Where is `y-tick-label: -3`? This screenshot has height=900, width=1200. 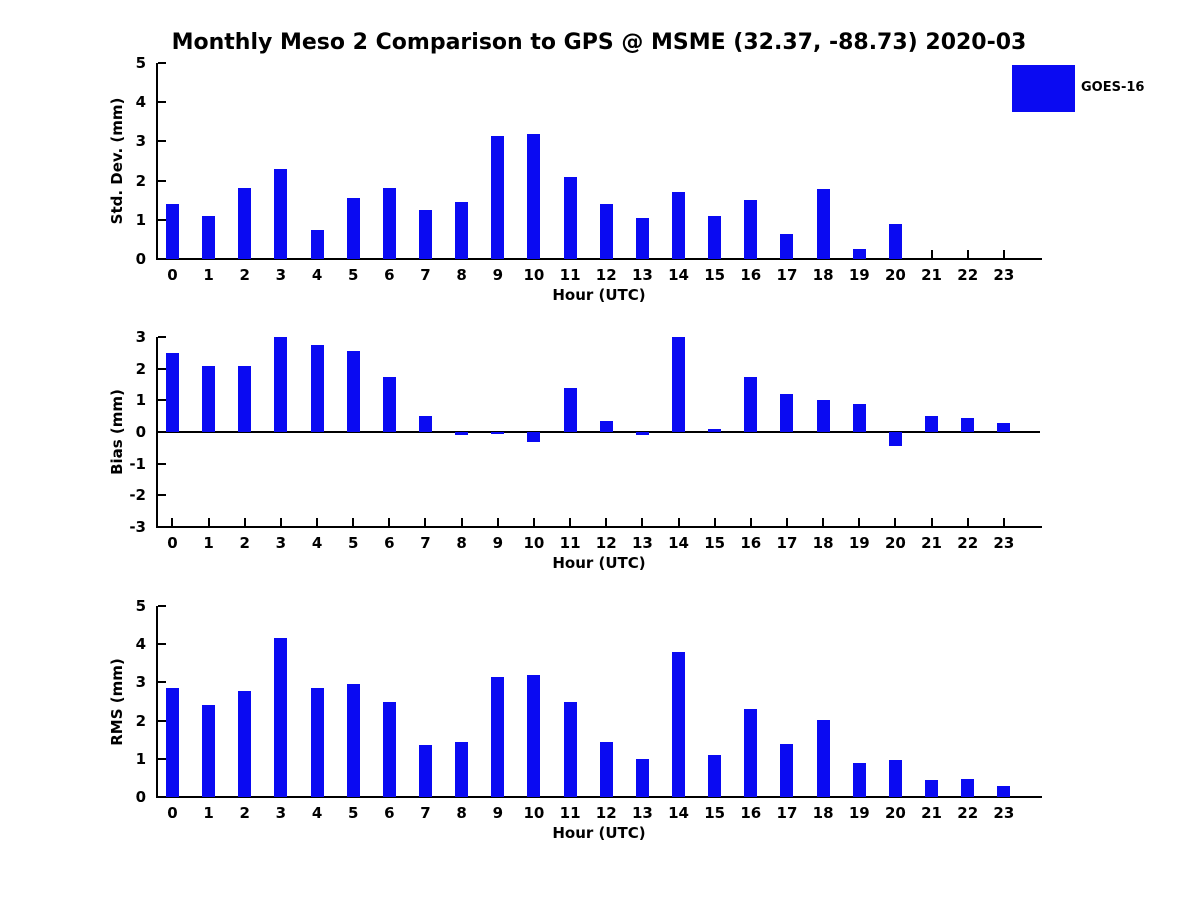 y-tick-label: -3 is located at coordinates (137, 527).